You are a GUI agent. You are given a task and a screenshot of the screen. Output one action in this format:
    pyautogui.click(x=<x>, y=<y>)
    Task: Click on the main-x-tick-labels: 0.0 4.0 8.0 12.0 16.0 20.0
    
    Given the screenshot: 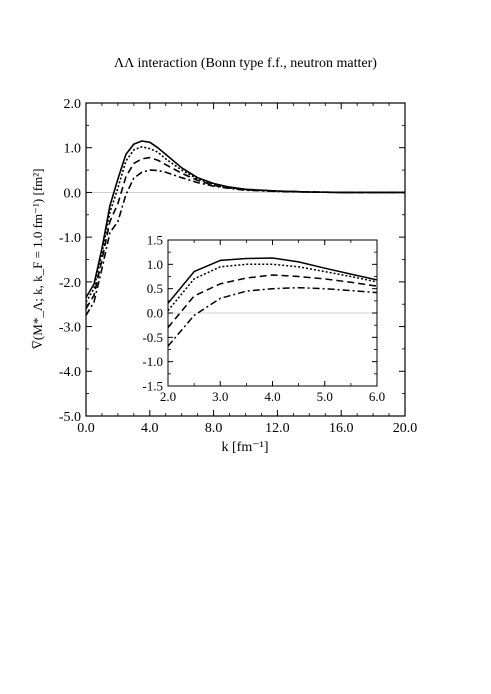 What is the action you would take?
    pyautogui.click(x=247, y=428)
    